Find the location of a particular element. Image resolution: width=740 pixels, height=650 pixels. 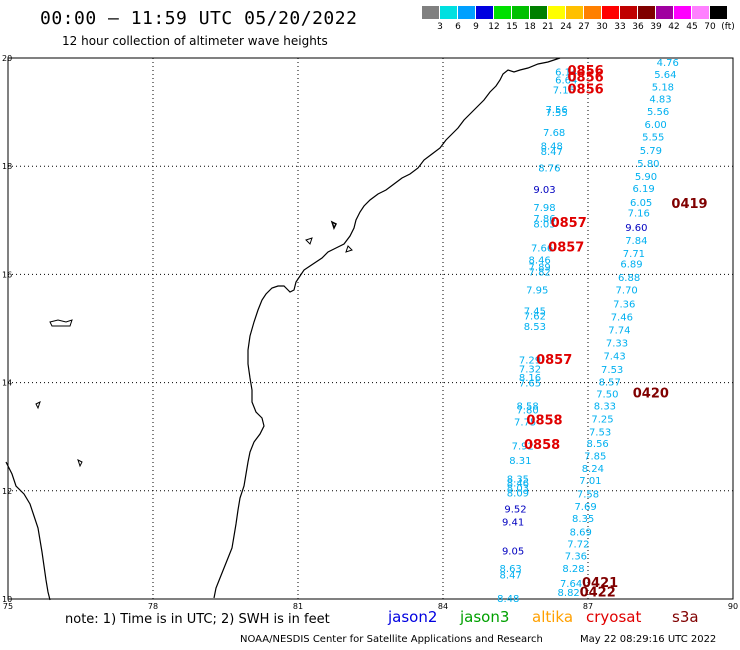

lat-label: 14 is located at coordinates (7, 383).